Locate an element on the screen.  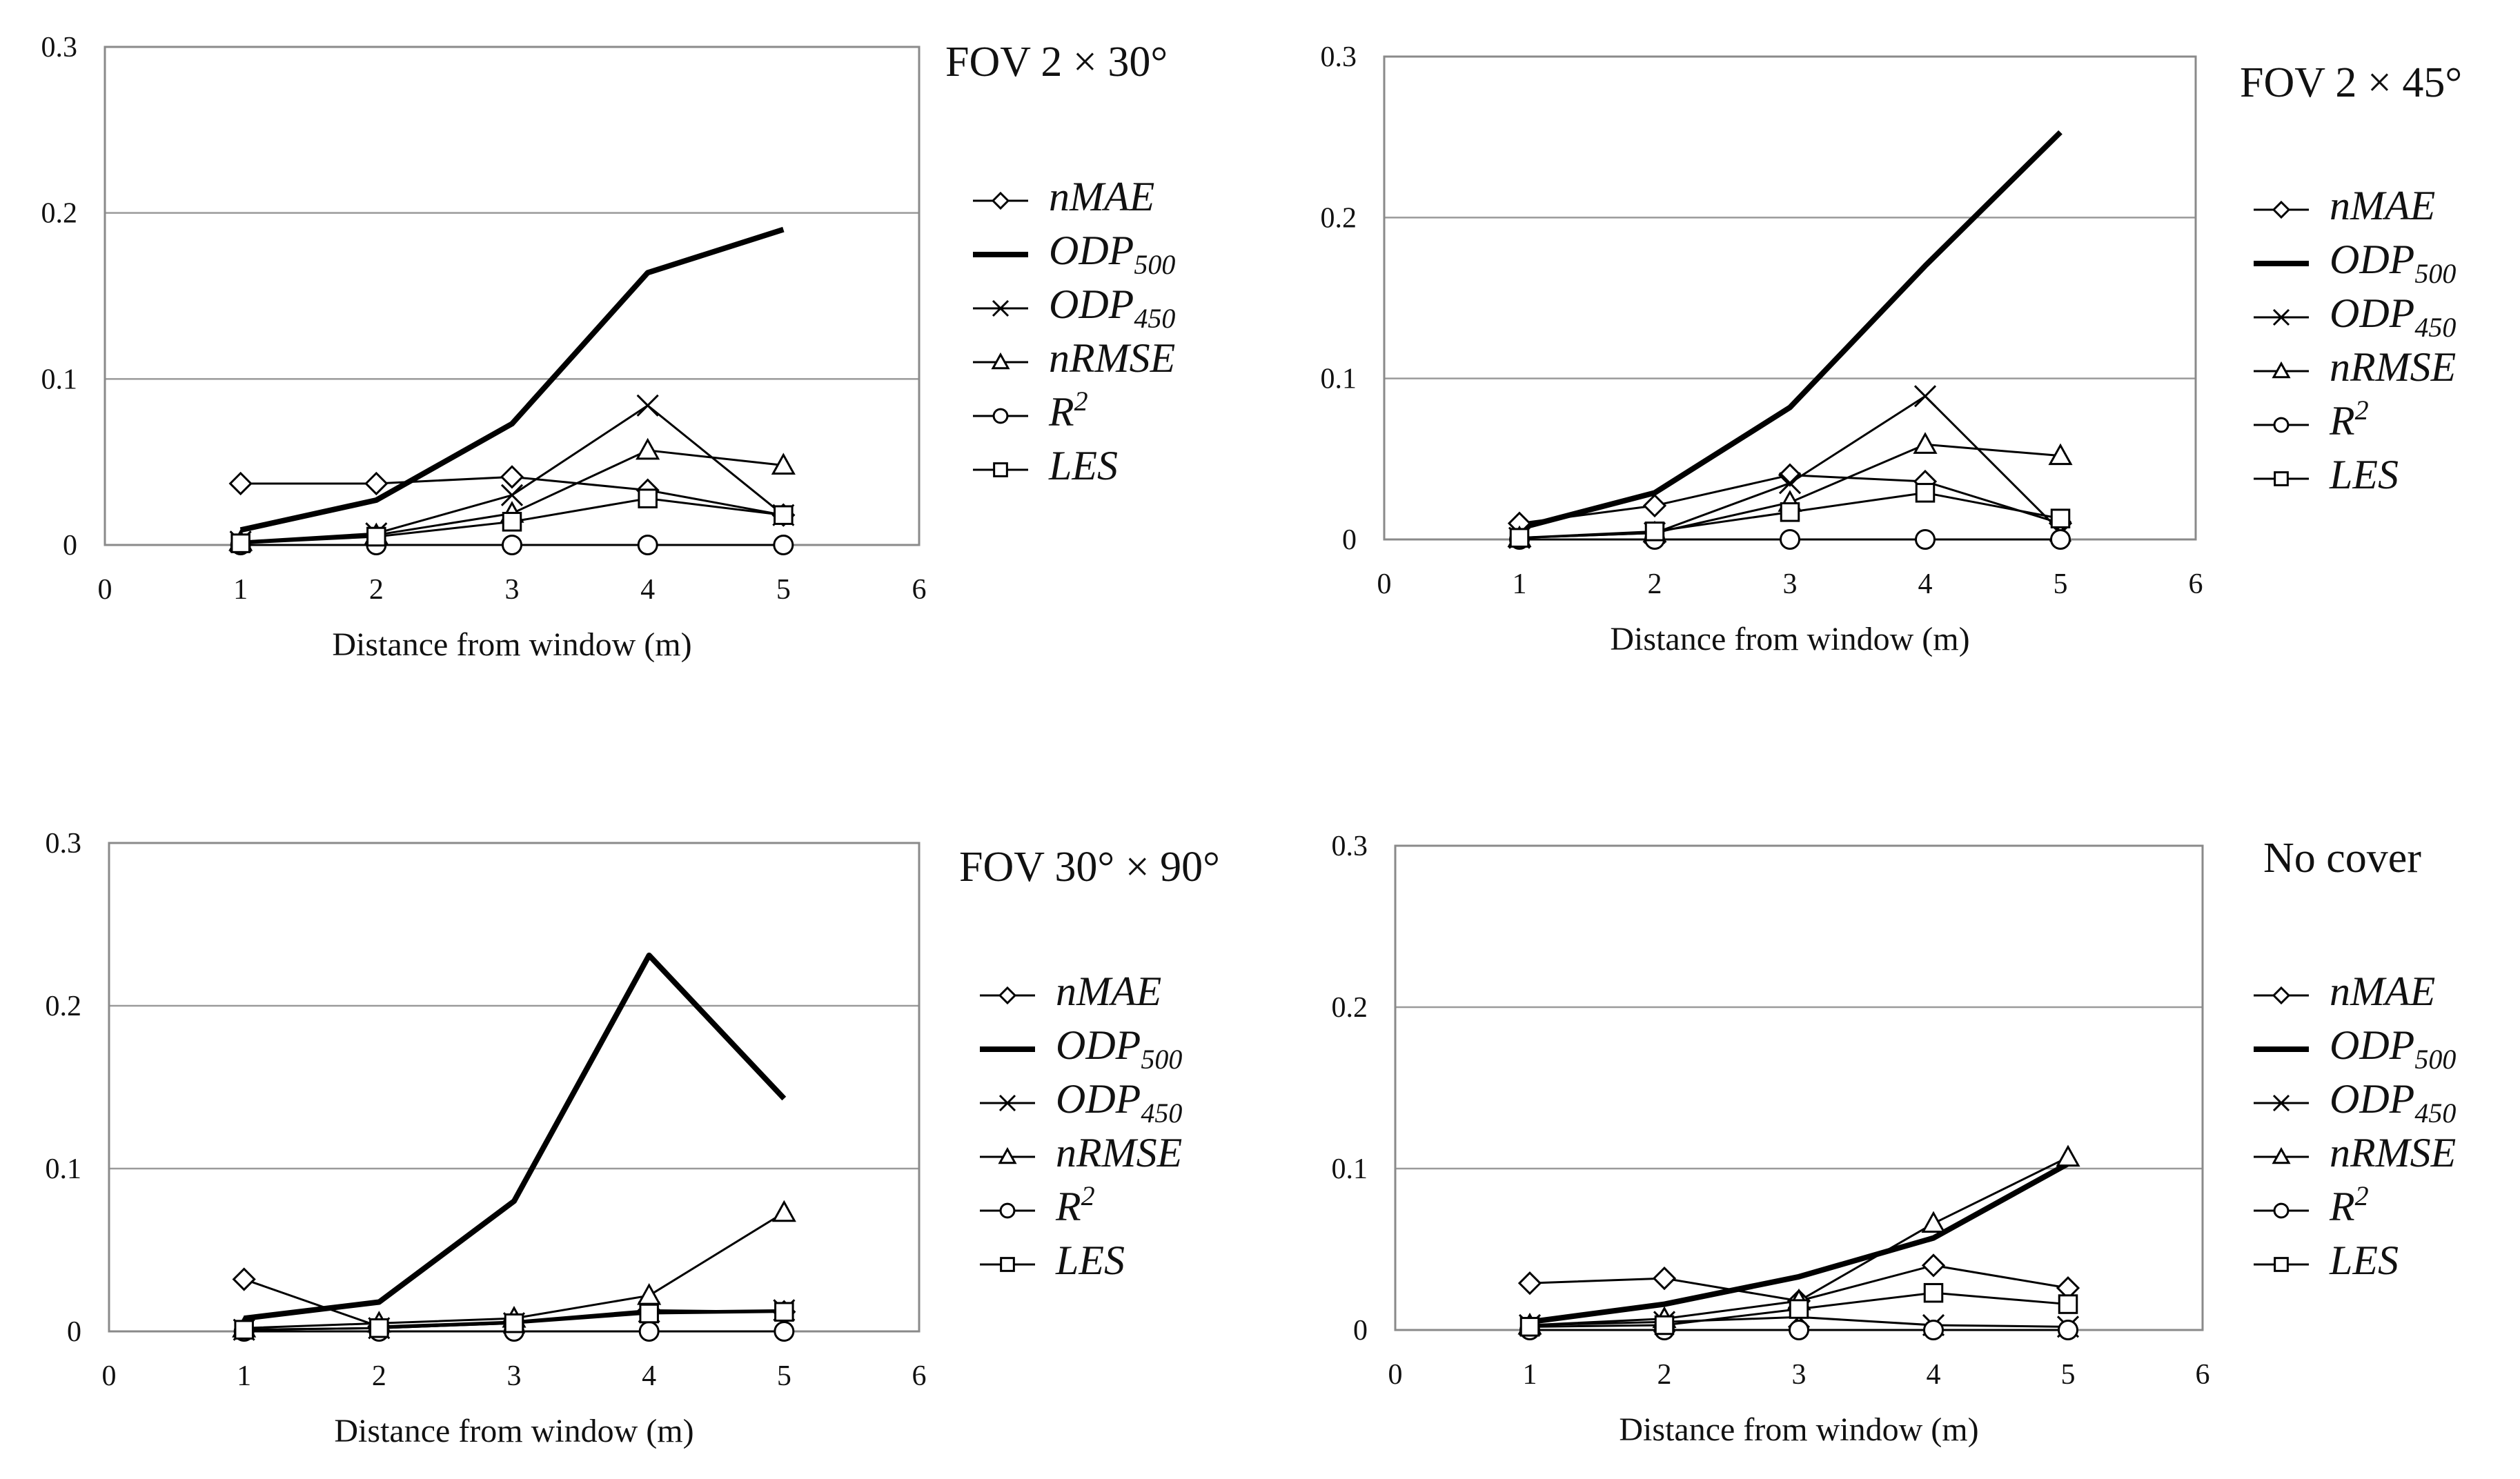
chart-title: FOV 30° × 90° is located at coordinates (1089, 868).